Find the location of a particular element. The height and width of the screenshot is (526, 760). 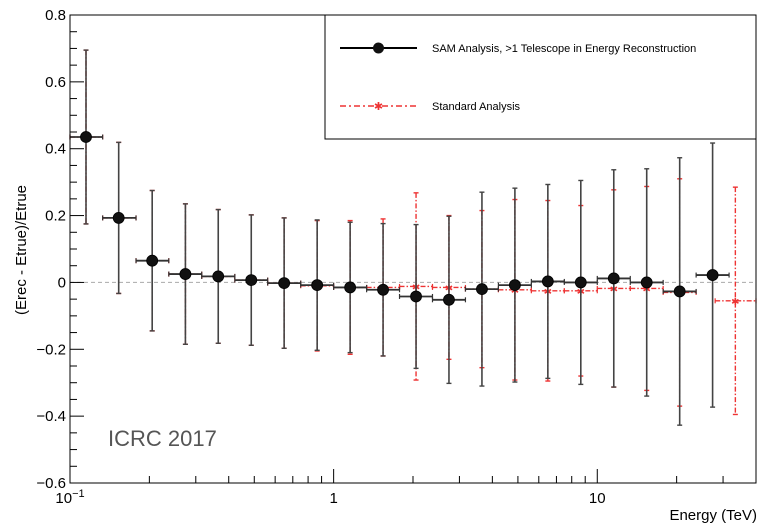

legend-box is located at coordinates (540, 77).